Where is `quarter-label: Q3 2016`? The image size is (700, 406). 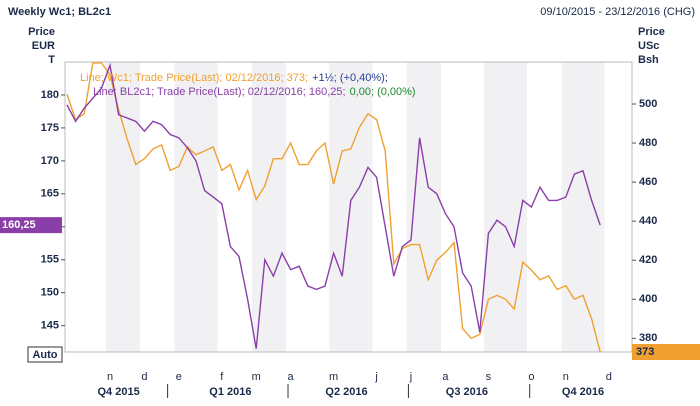
quarter-label: Q3 2016 is located at coordinates (467, 392).